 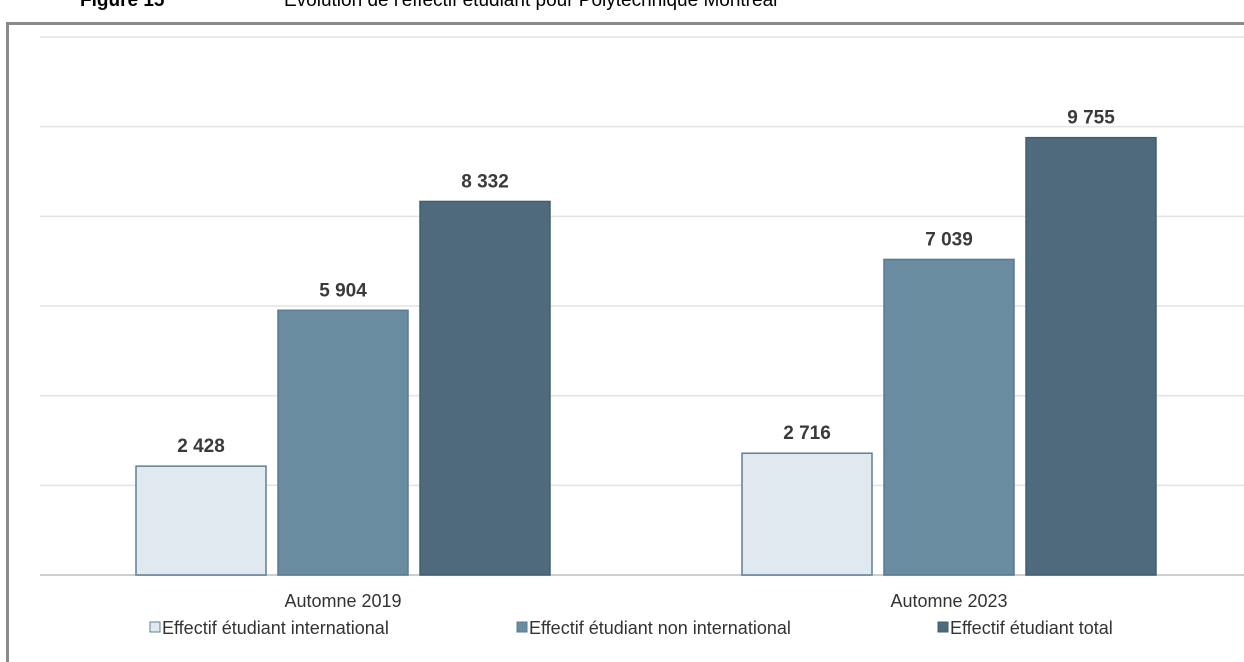 What do you see at coordinates (949, 239) in the screenshot?
I see `data-label: 7 039` at bounding box center [949, 239].